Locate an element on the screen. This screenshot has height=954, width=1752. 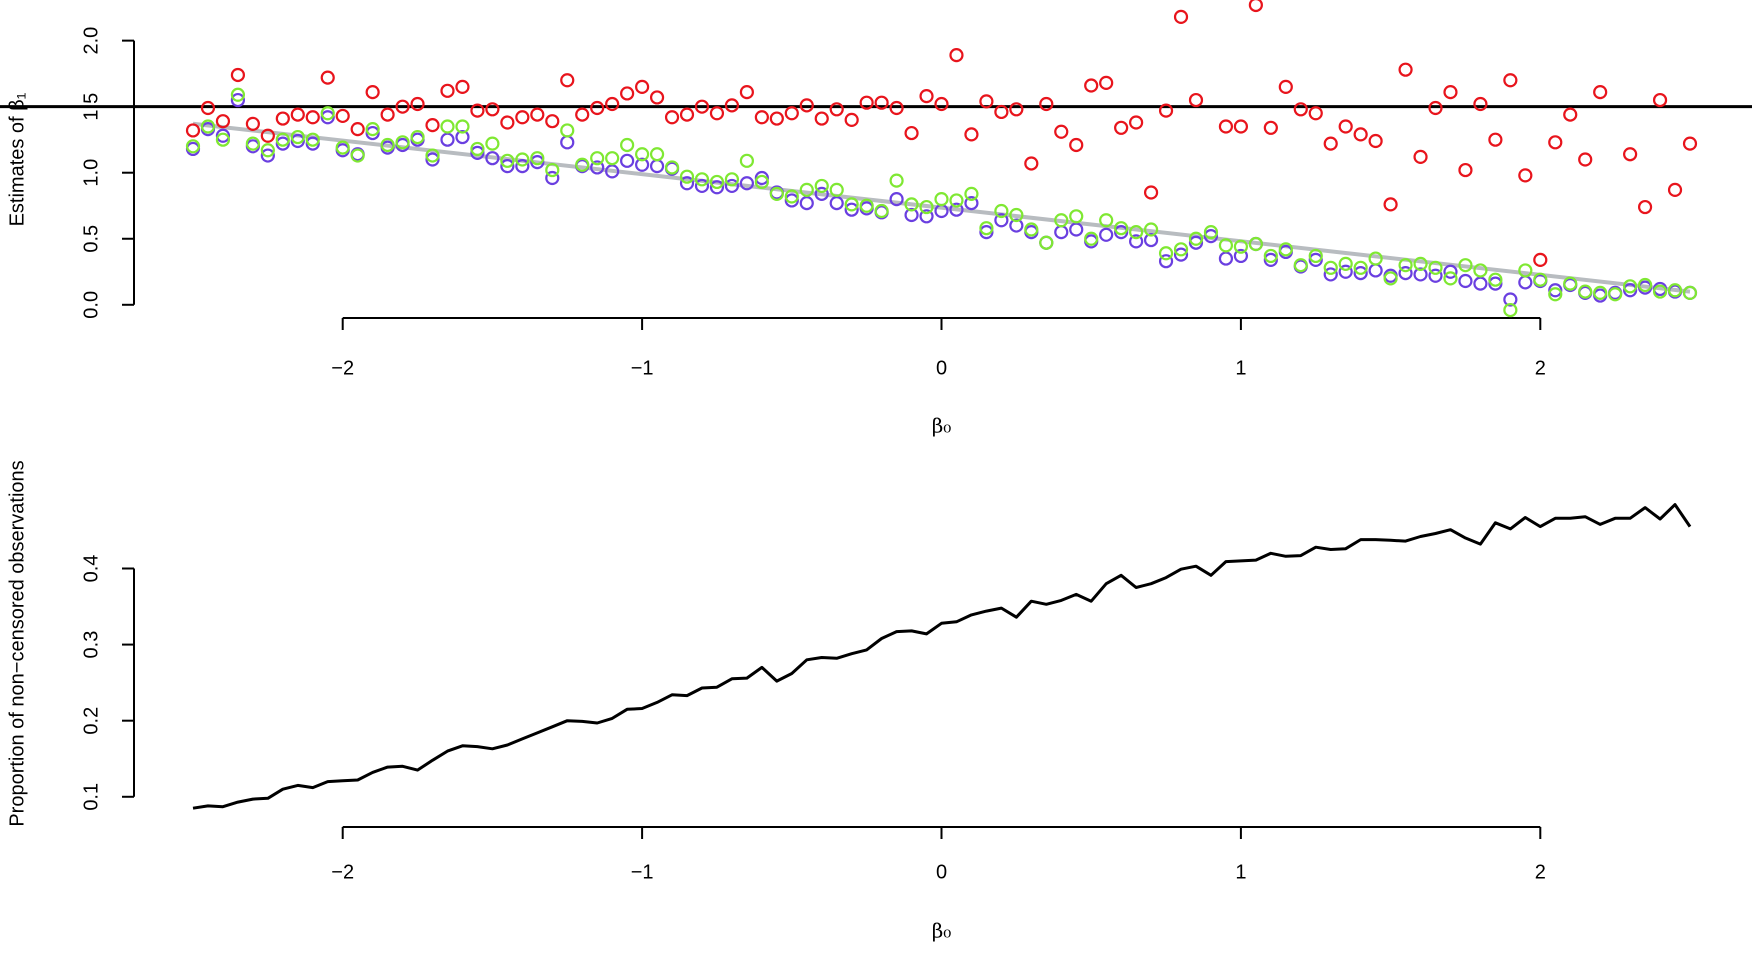
x-tick-label: −1 is located at coordinates (642, 872).